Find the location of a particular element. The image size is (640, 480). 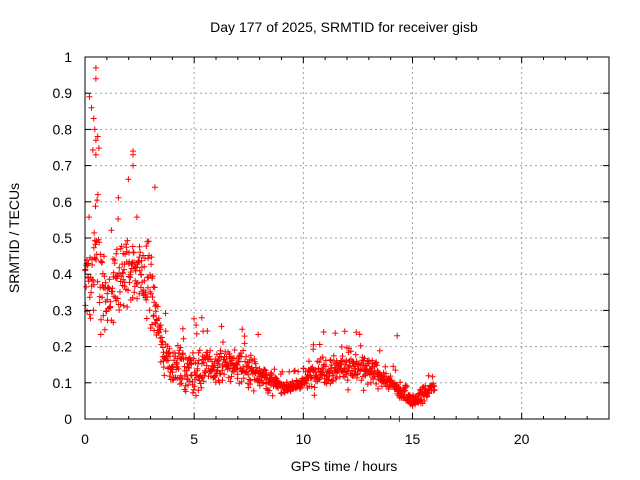

y-tick-label: 0.5 is located at coordinates (63, 238).